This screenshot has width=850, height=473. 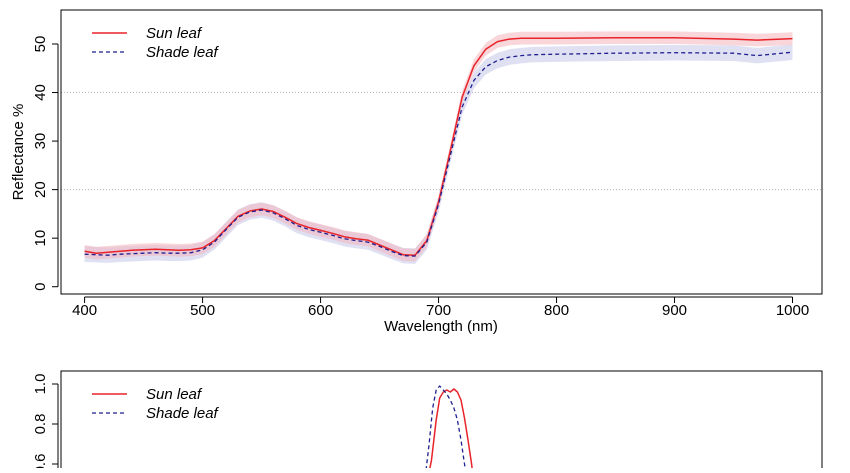 I want to click on x-tick-label: 900, so click(x=674, y=310).